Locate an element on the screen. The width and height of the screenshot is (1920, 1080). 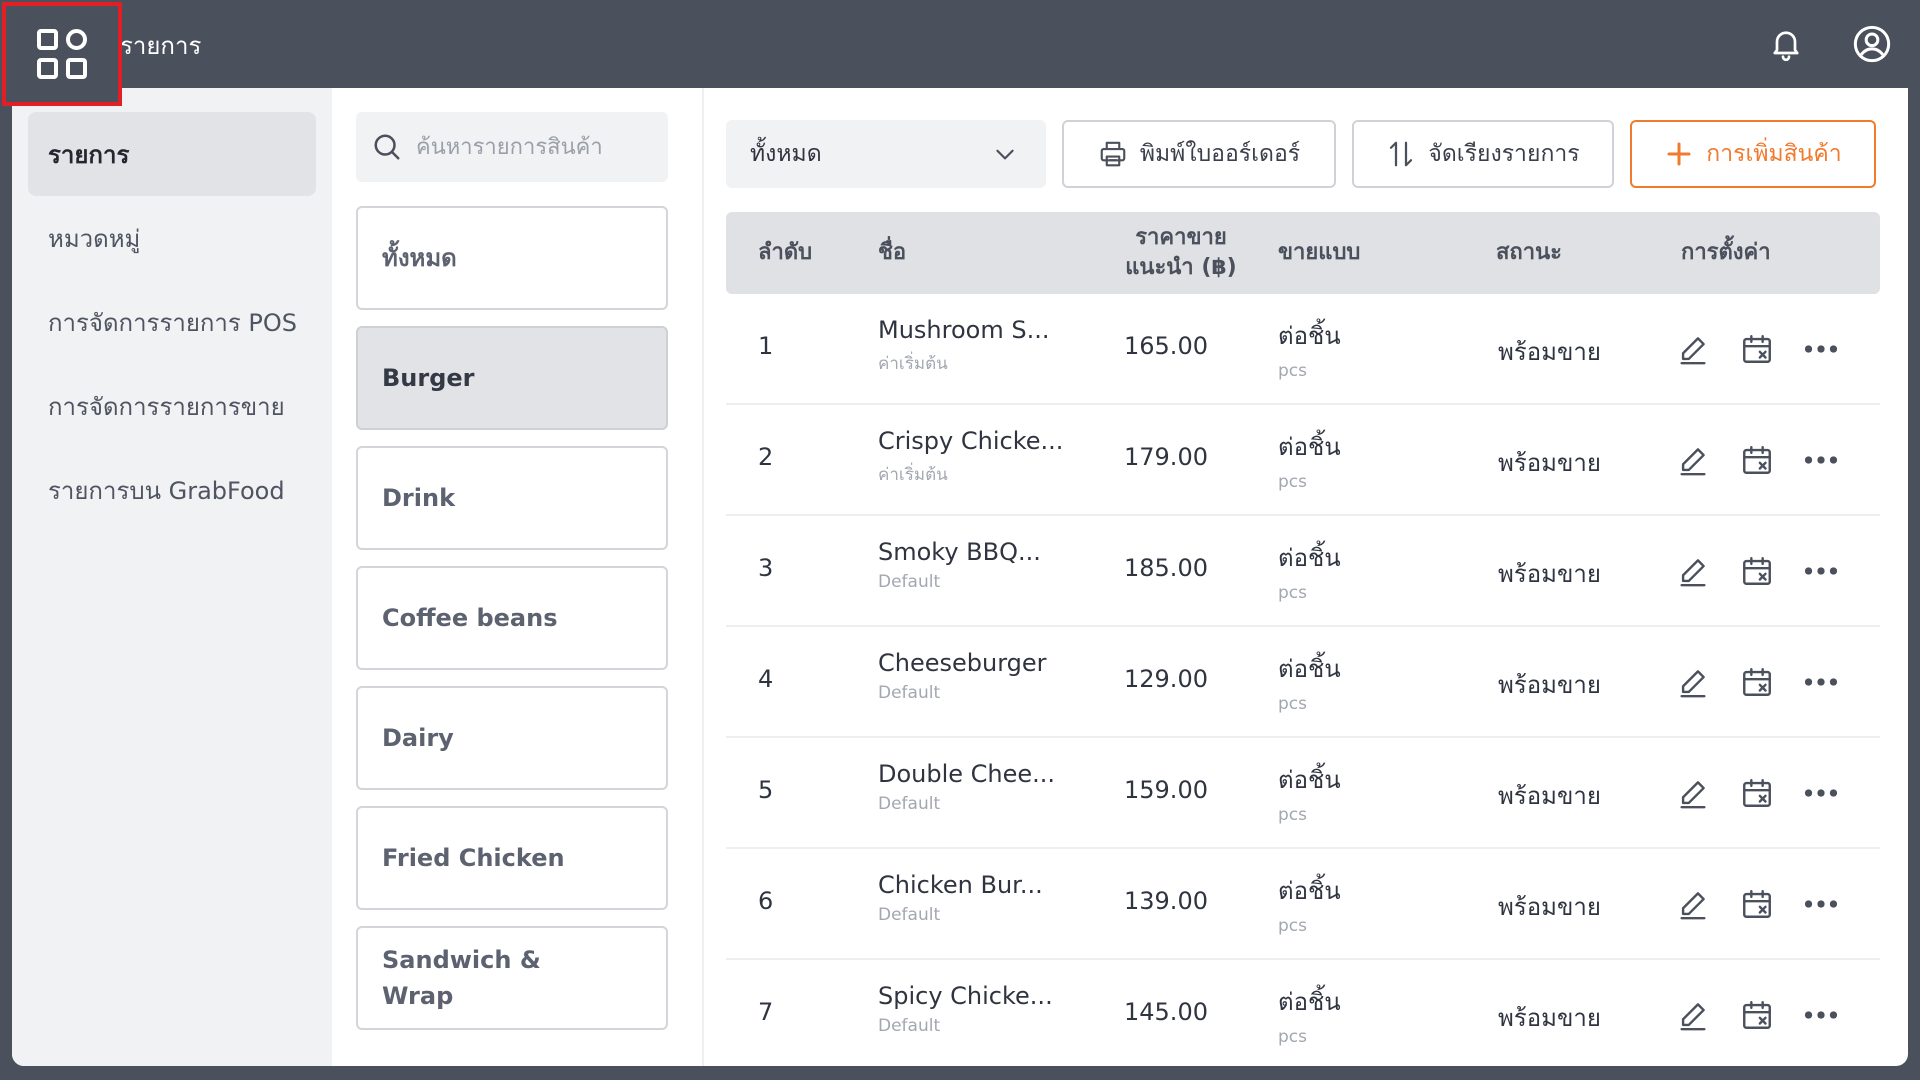
sidebar-item-pos-management: การจัดการรายการ POS is located at coordinates (172, 322).